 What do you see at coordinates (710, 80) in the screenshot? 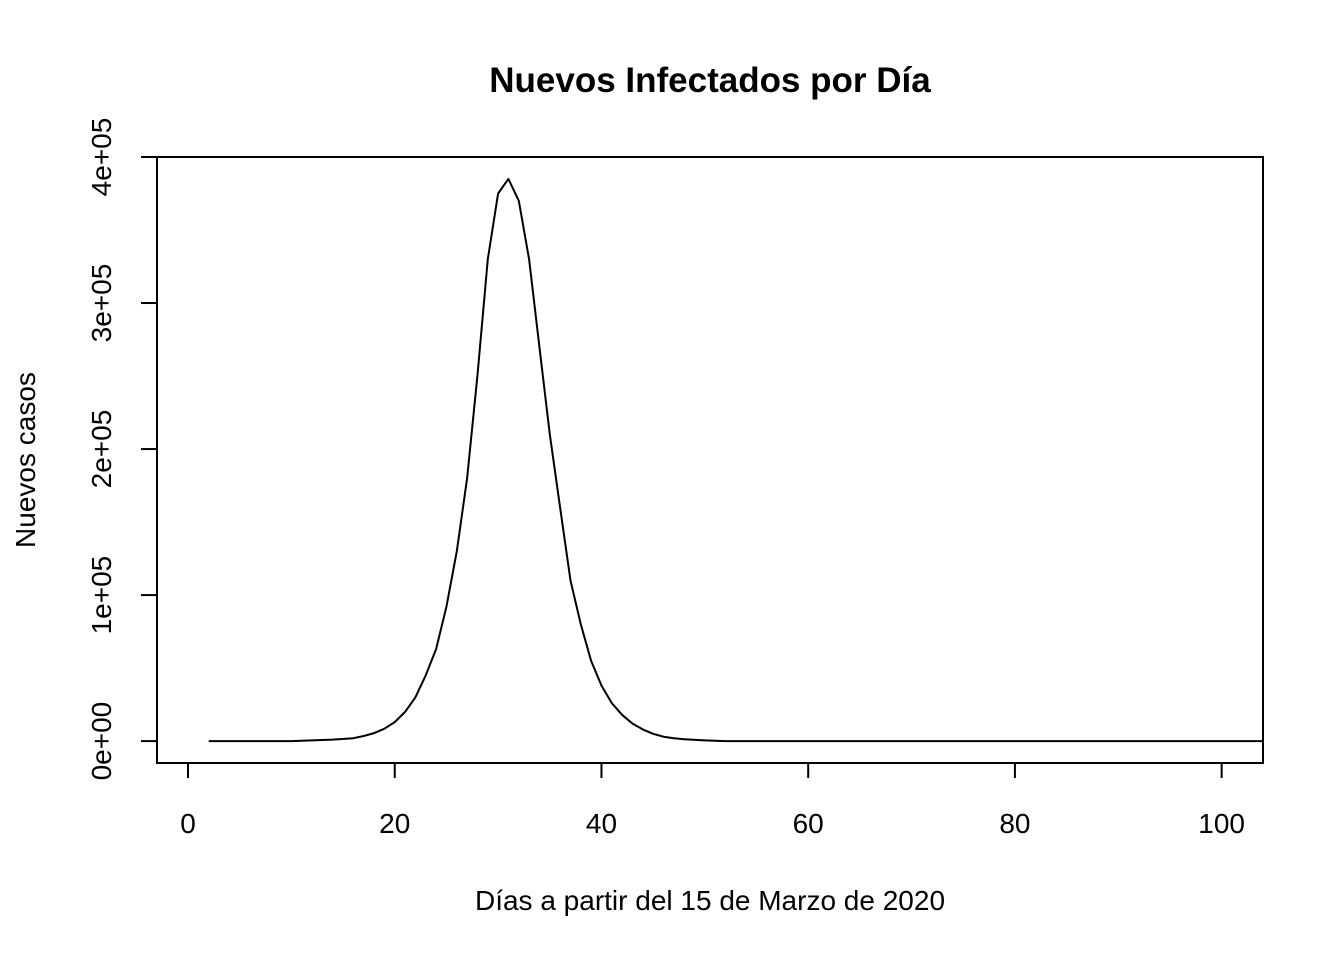
I see `chart-title: Nuevos Infectados por Día` at bounding box center [710, 80].